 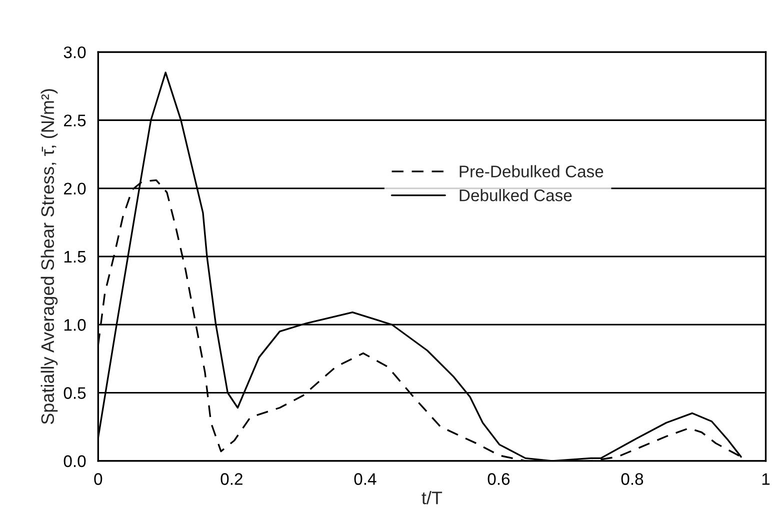 What do you see at coordinates (75, 188) in the screenshot?
I see `y-tick-label: 2.0` at bounding box center [75, 188].